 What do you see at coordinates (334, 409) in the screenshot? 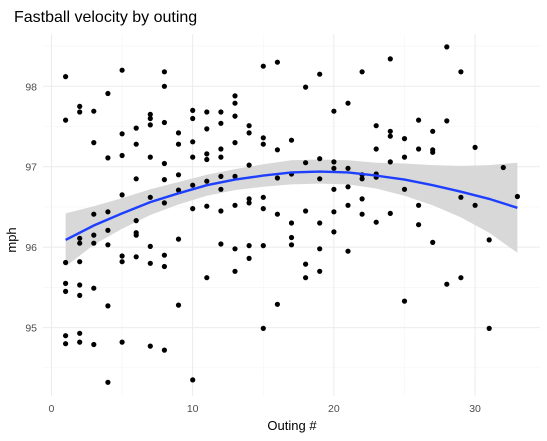
I see `x-tick-label: 20` at bounding box center [334, 409].